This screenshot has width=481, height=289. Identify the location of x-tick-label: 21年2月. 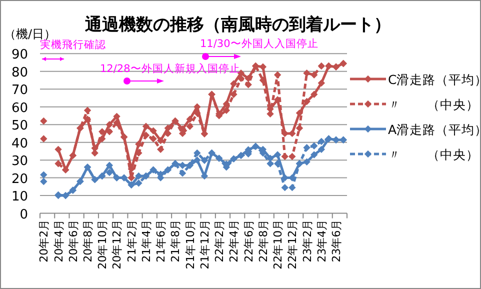
(131, 240).